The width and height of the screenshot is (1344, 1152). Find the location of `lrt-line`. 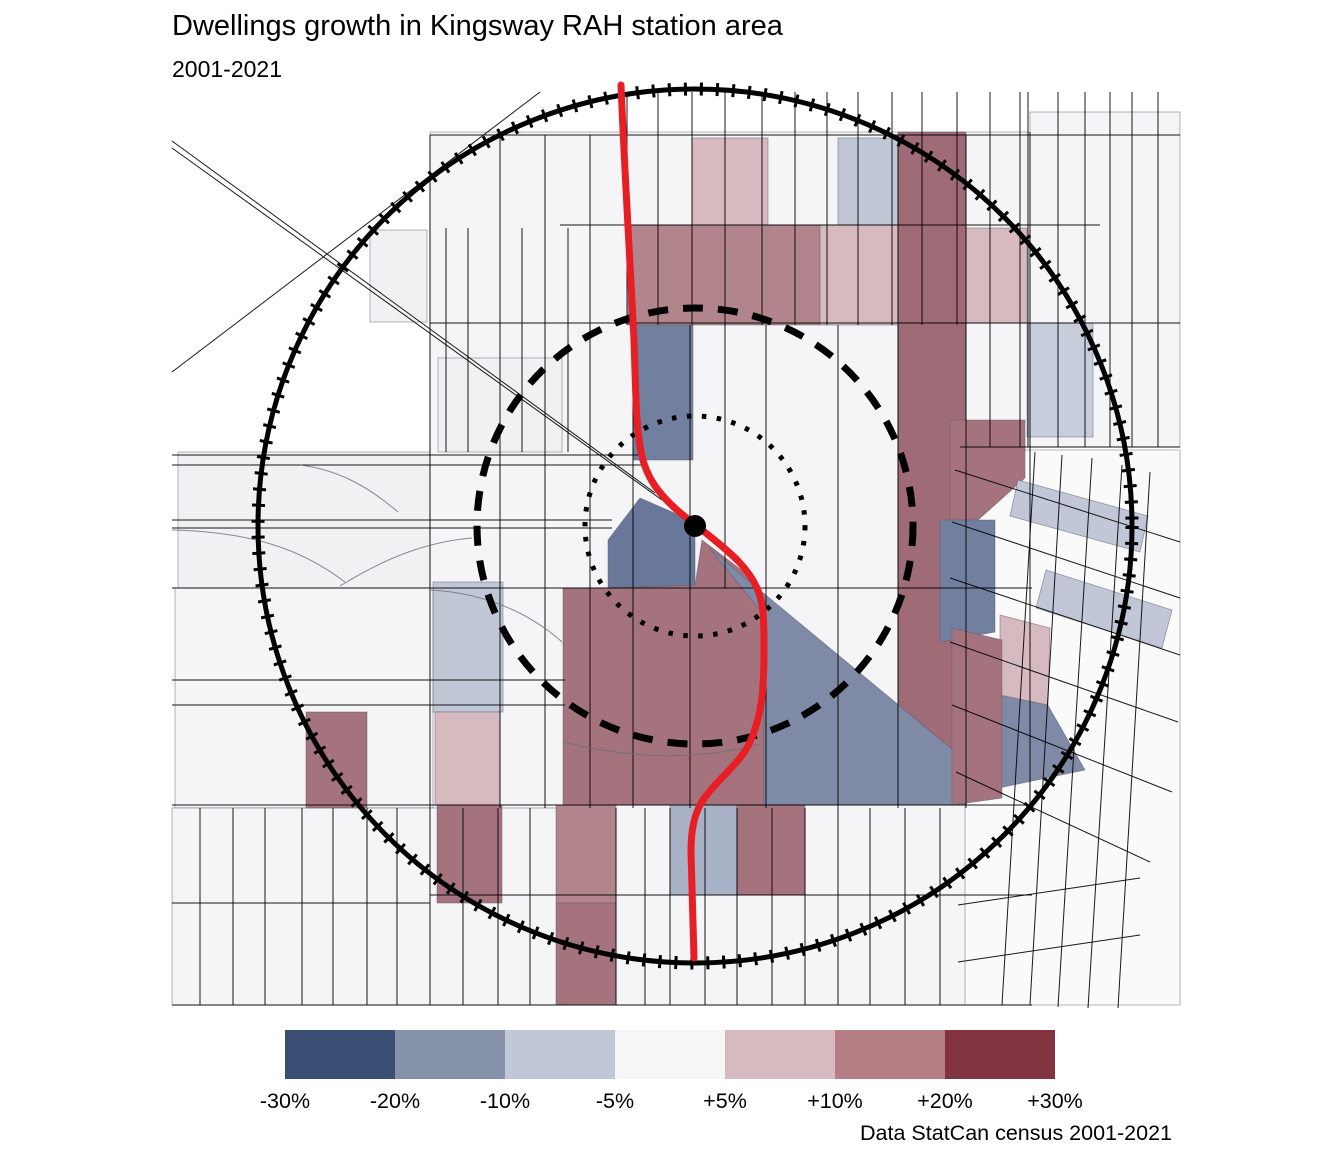

lrt-line is located at coordinates (692, 521).